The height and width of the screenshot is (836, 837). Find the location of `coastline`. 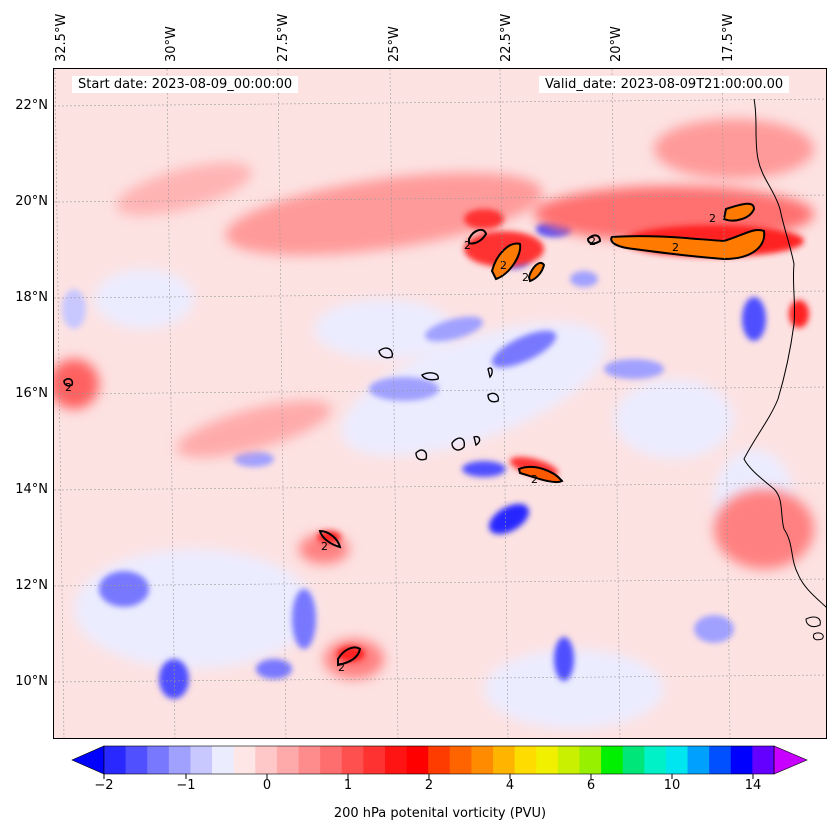

coastline is located at coordinates (784, 353).